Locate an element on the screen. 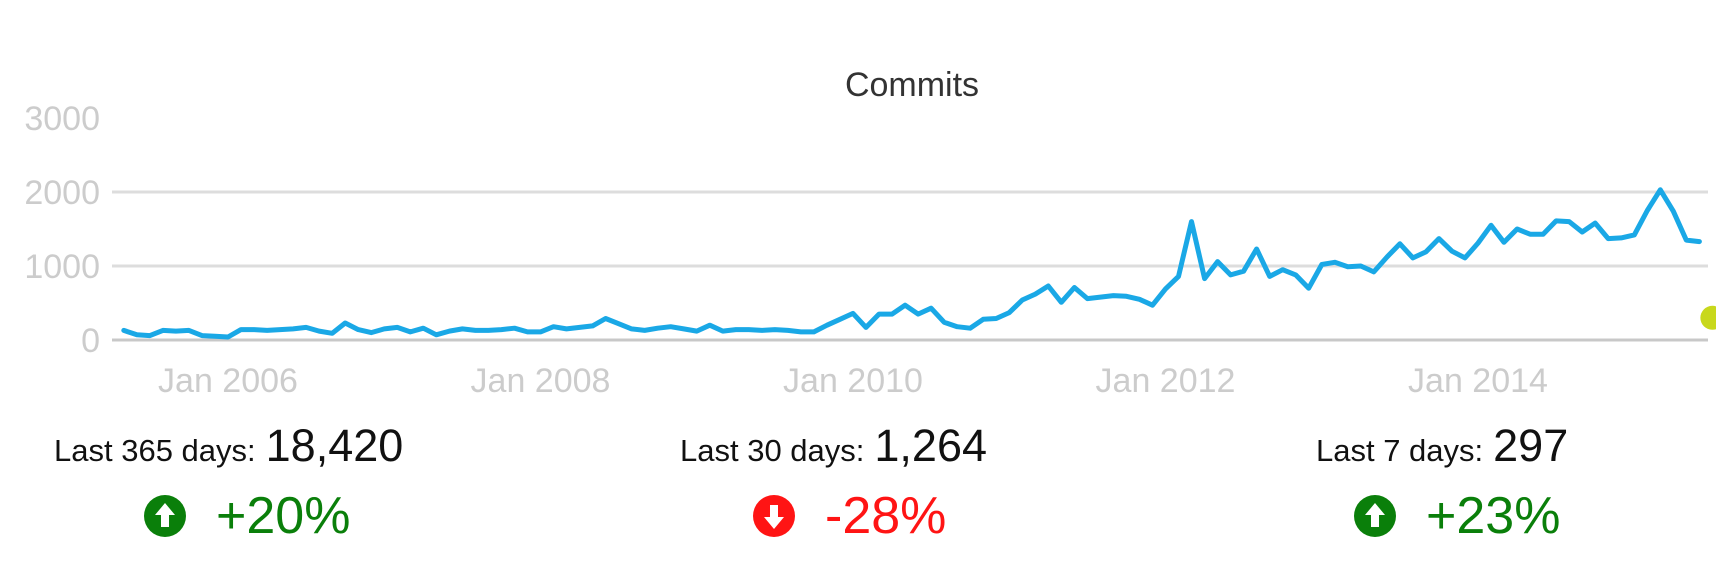 The image size is (1716, 578). x-tick-label: Jan 2008 is located at coordinates (541, 381).